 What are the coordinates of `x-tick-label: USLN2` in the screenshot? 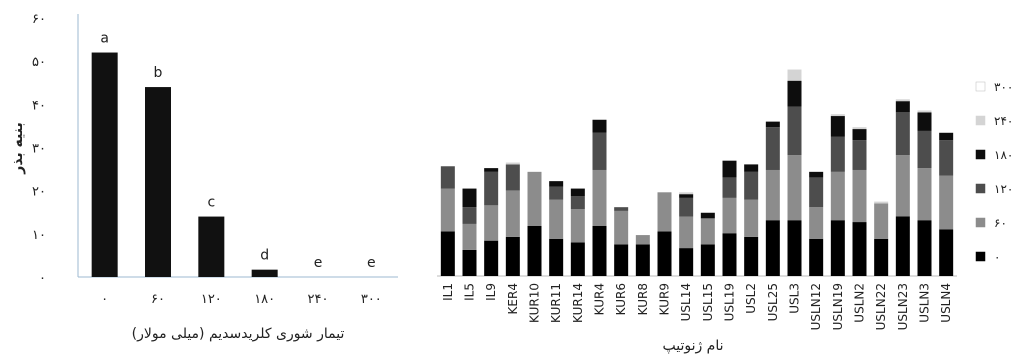 It's located at (860, 303).